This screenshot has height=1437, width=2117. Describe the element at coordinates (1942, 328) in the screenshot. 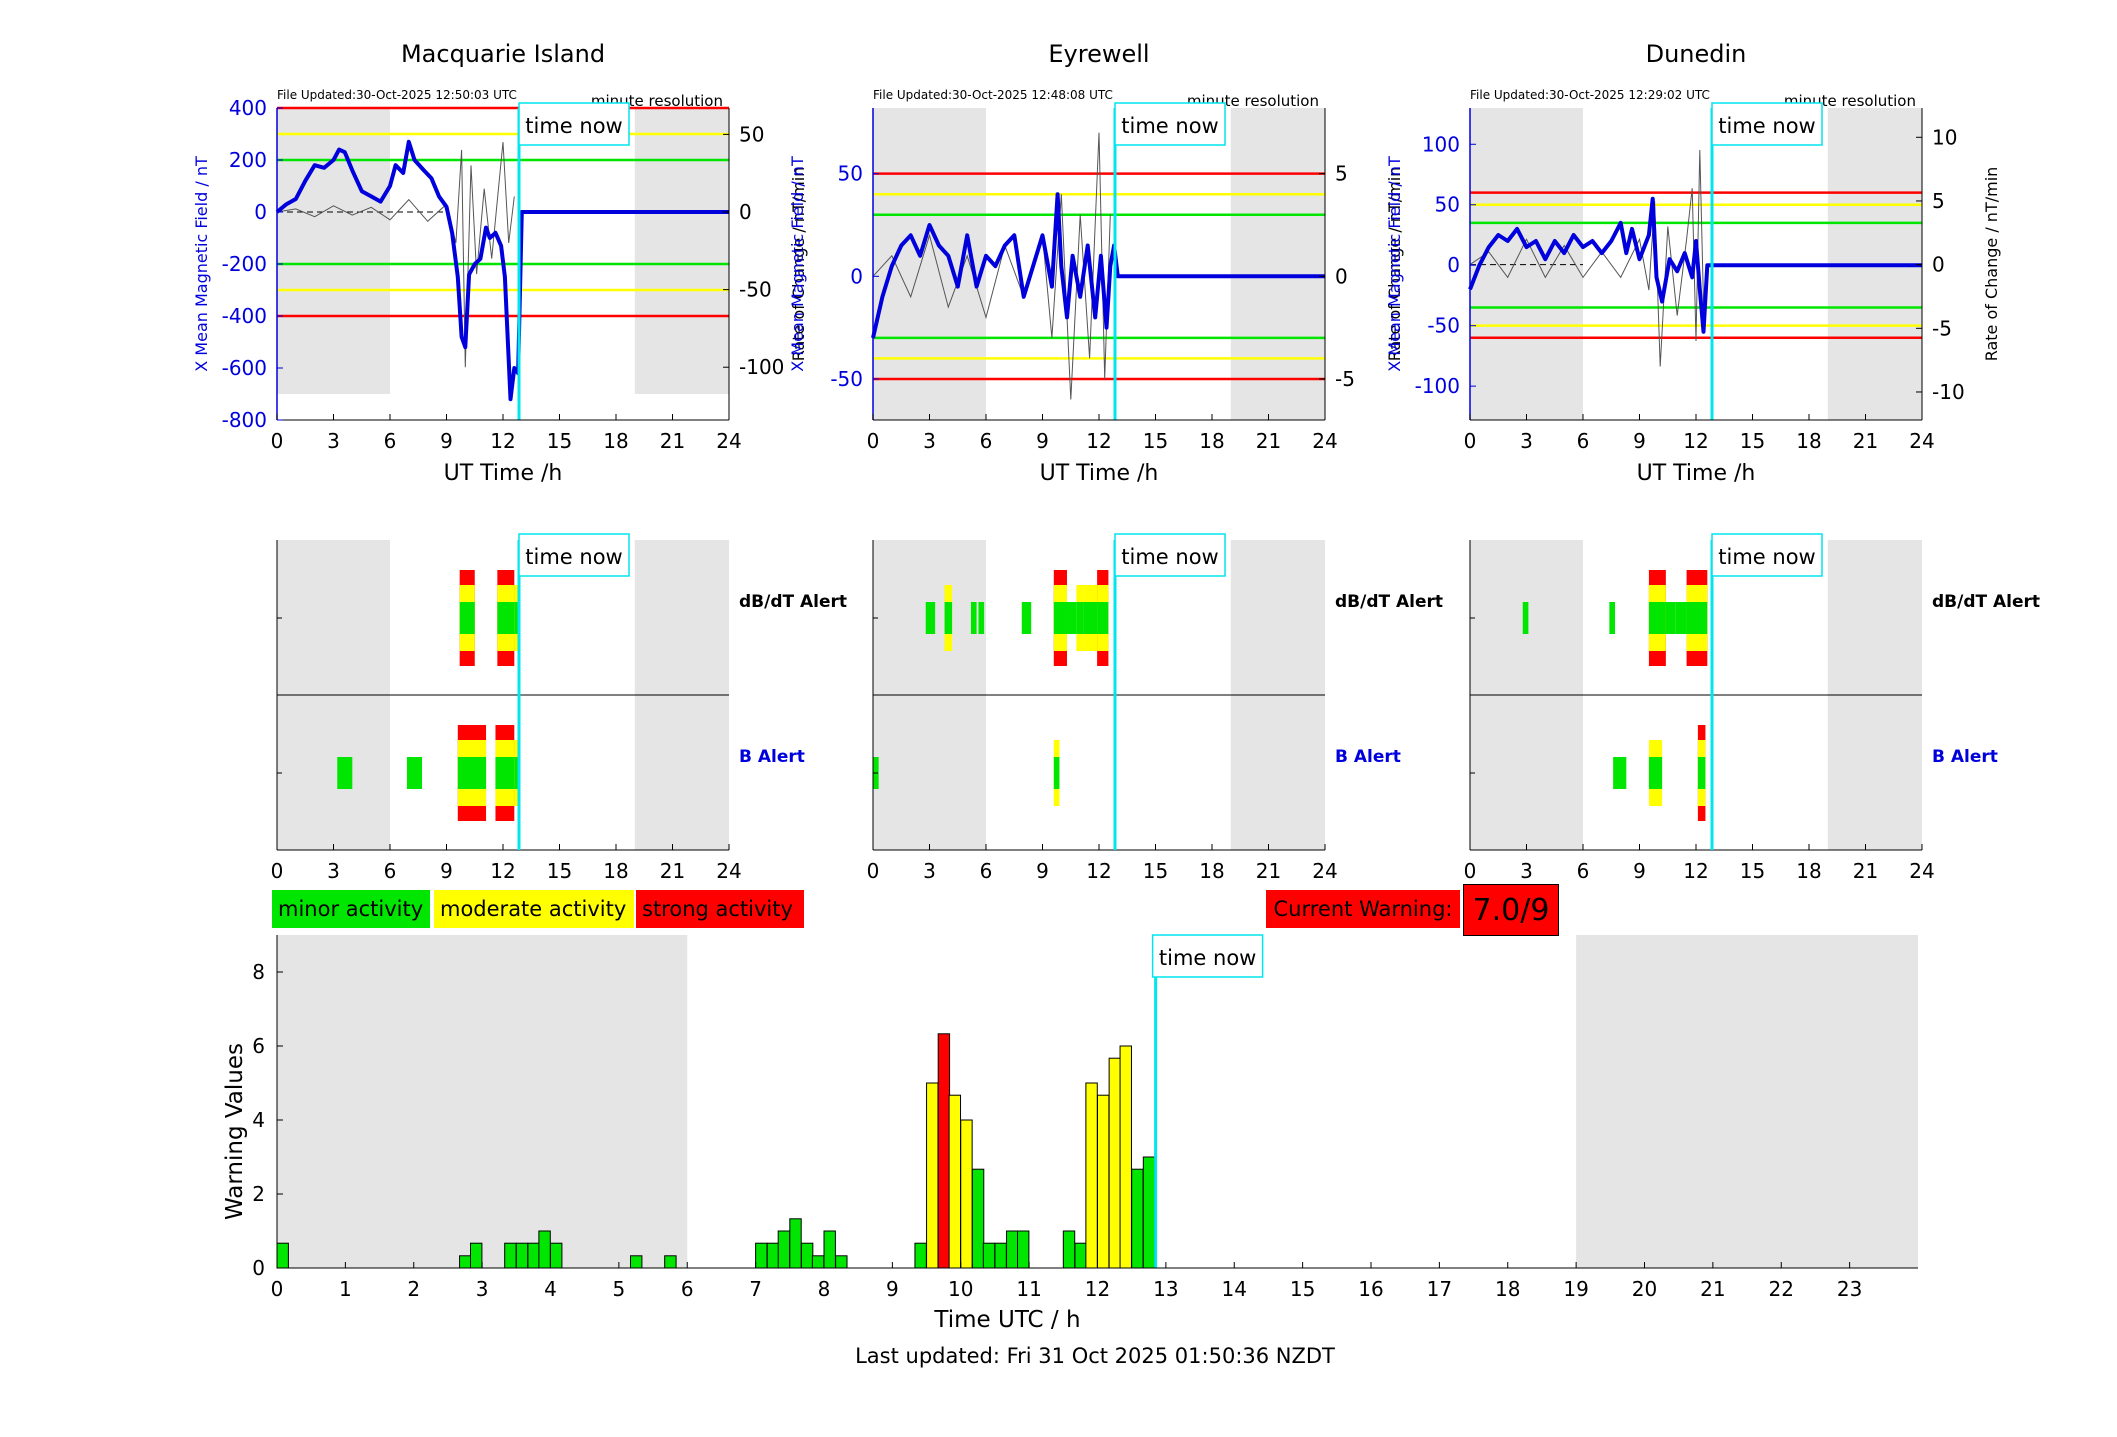

I see `y2-tick-label: -5` at that location.